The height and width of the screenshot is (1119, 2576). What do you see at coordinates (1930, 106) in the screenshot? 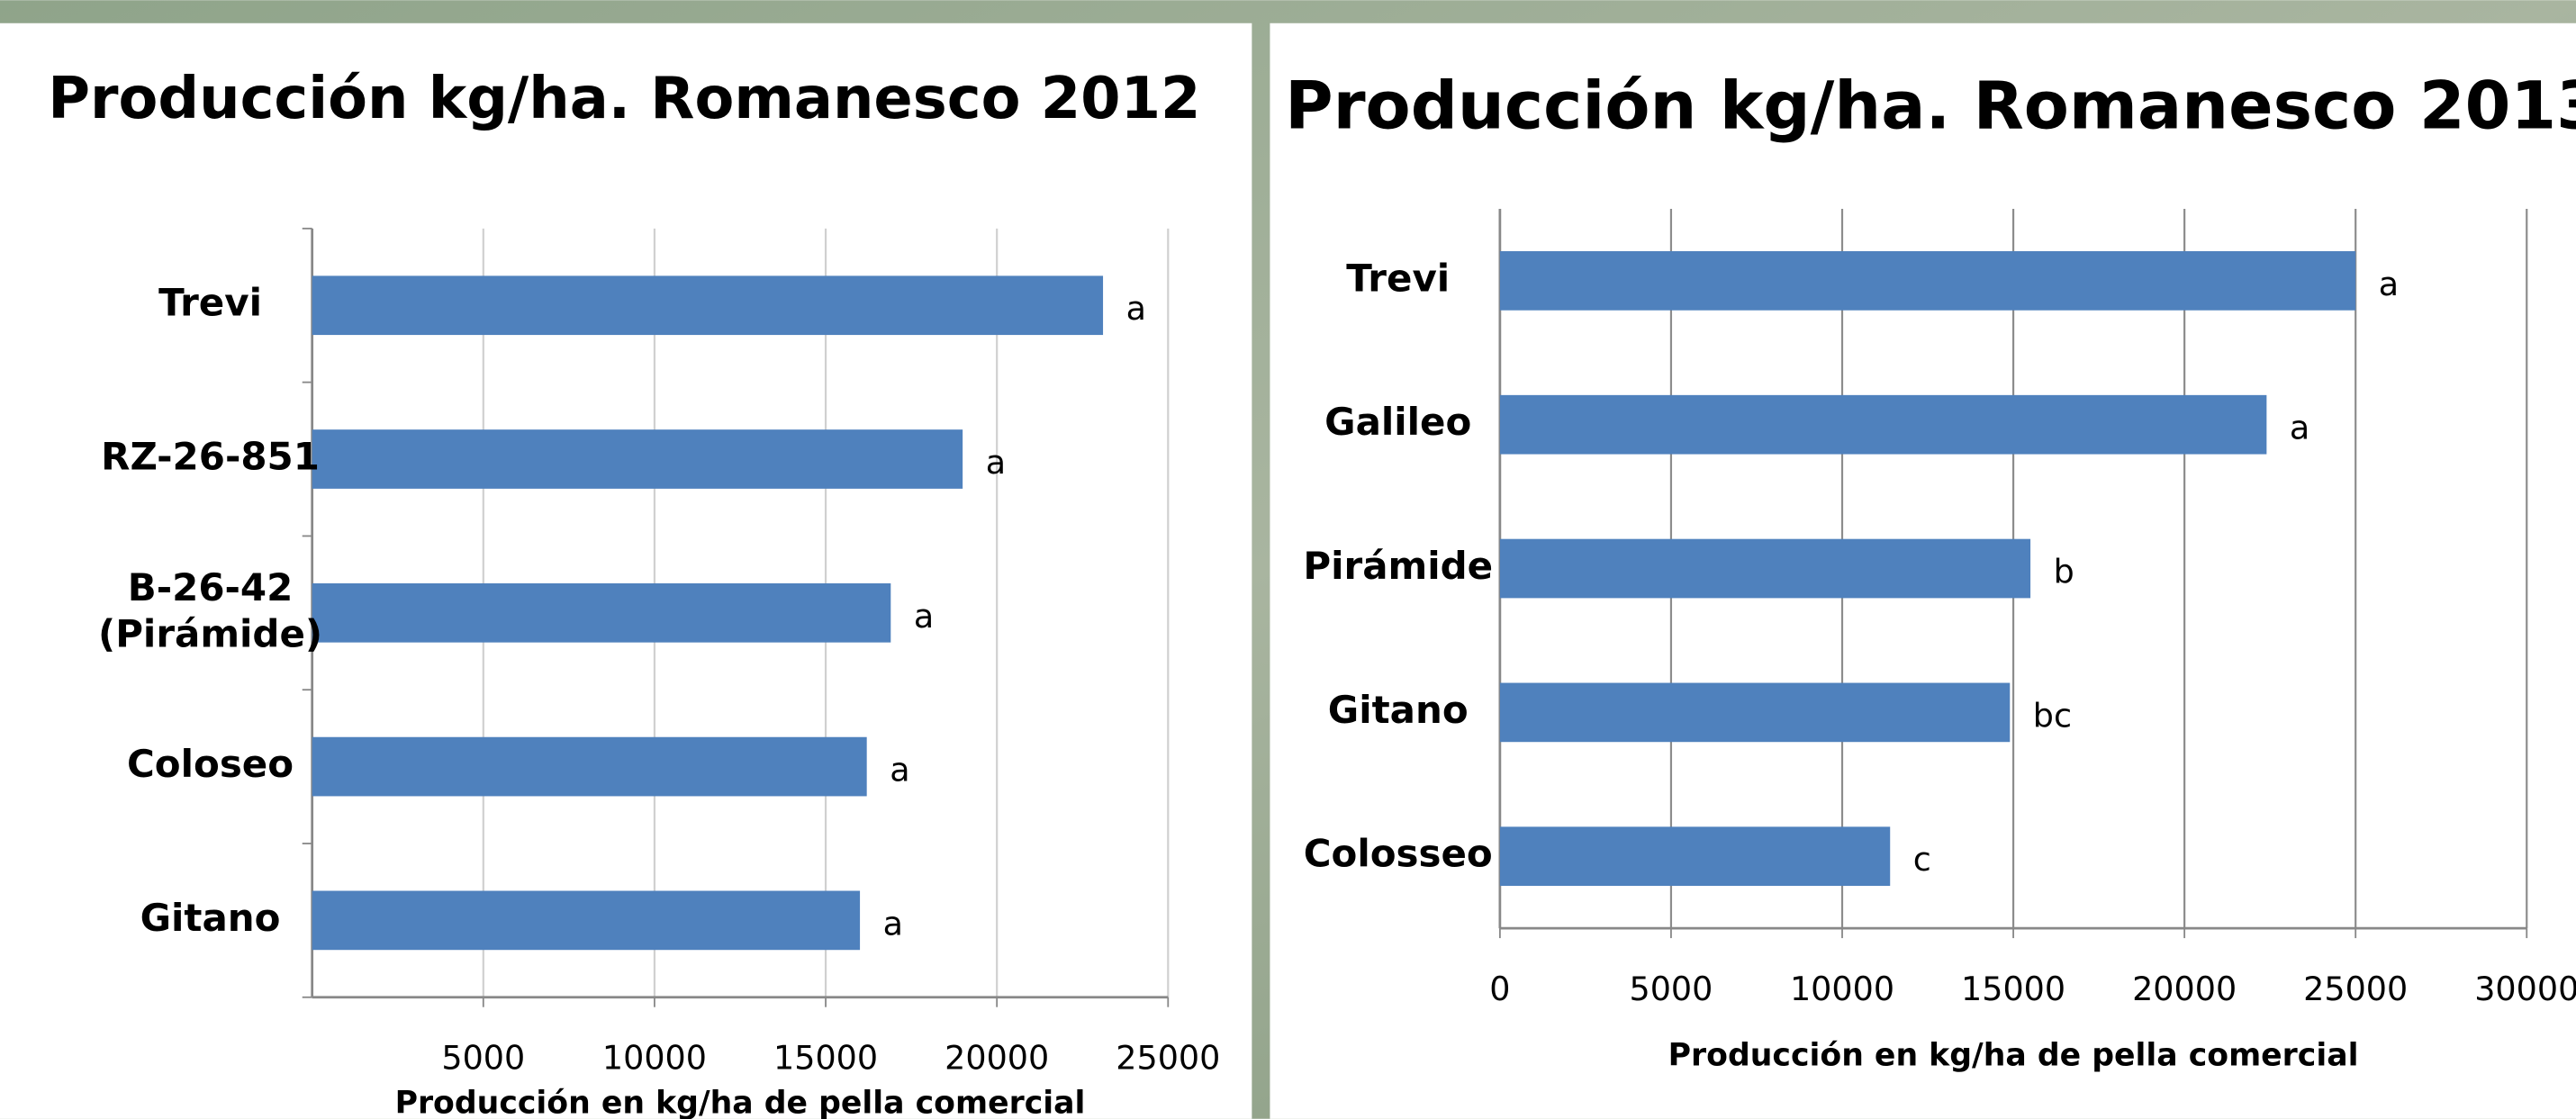
I see `chart-title: Producción kg/ha. Romanesco 2013` at bounding box center [1930, 106].